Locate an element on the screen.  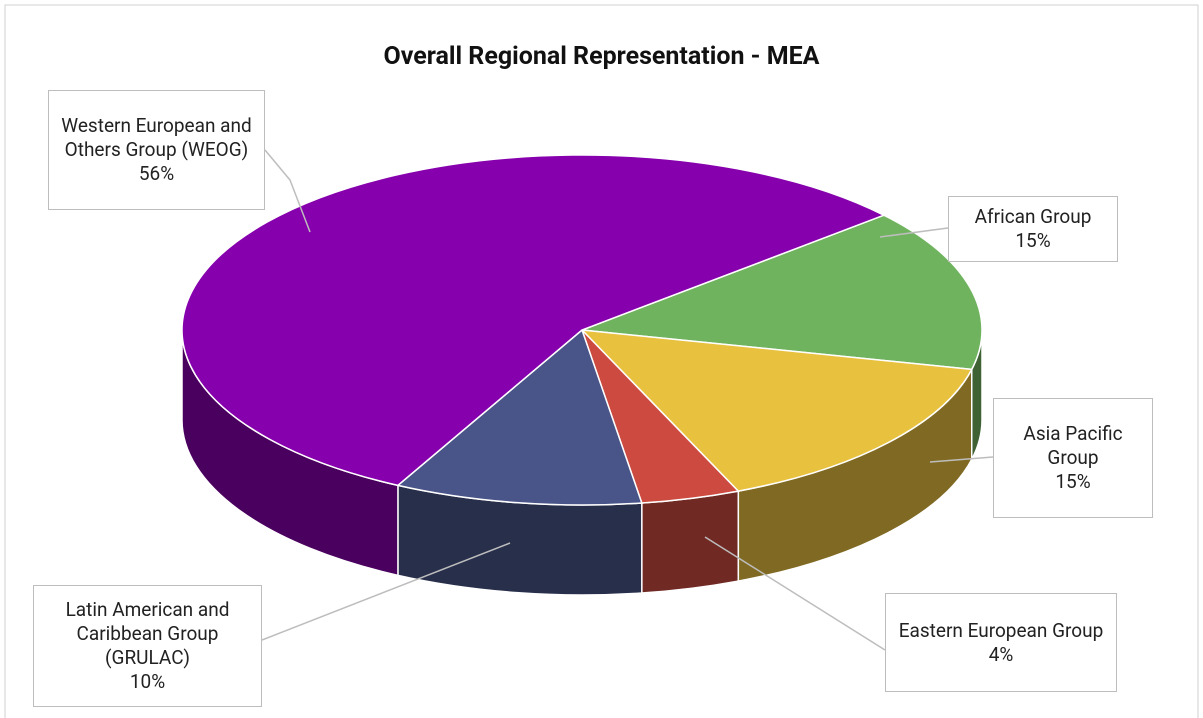
label-name: Asia Pacific Group is located at coordinates (1073, 445).